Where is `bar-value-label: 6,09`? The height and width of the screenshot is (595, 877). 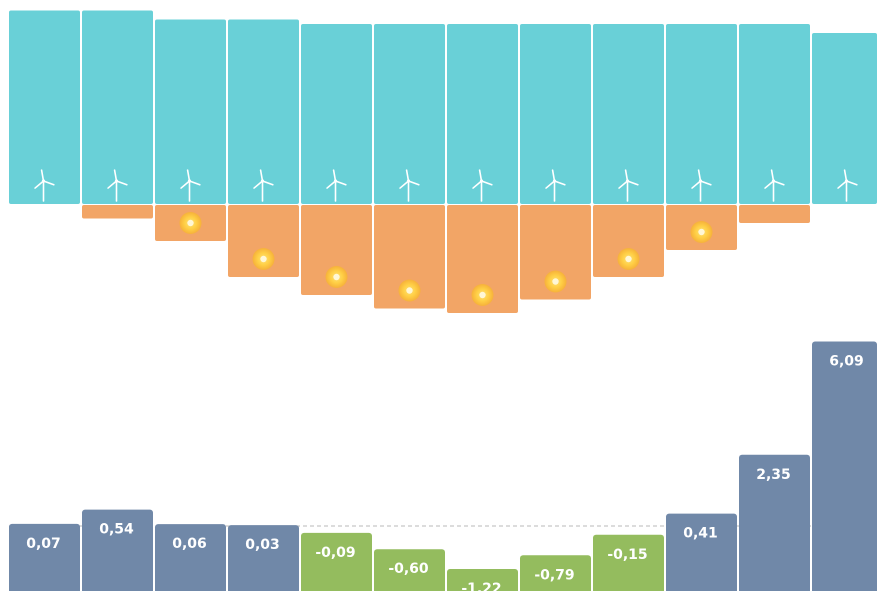
bar-value-label: 6,09 is located at coordinates (846, 361).